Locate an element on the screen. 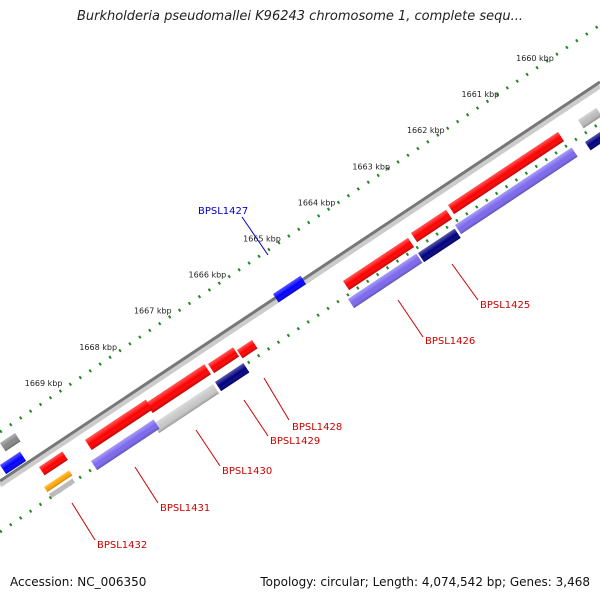  cds-navy-top-right is located at coordinates (592, 140).